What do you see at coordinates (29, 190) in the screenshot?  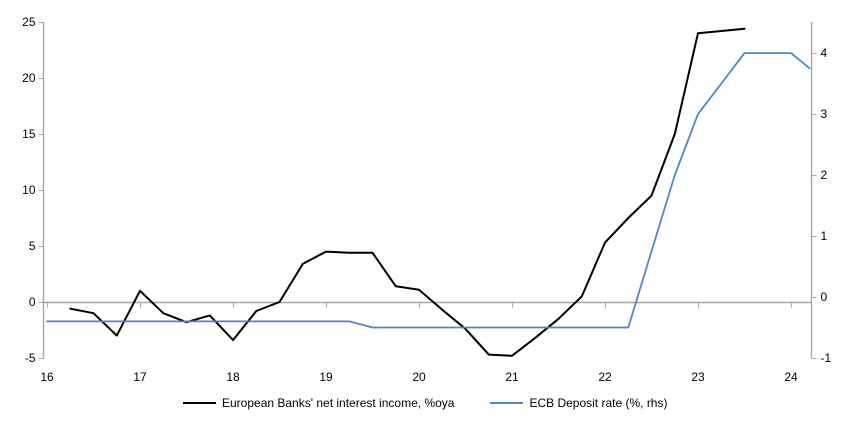 I see `y-axis-left-tick-label: 10` at bounding box center [29, 190].